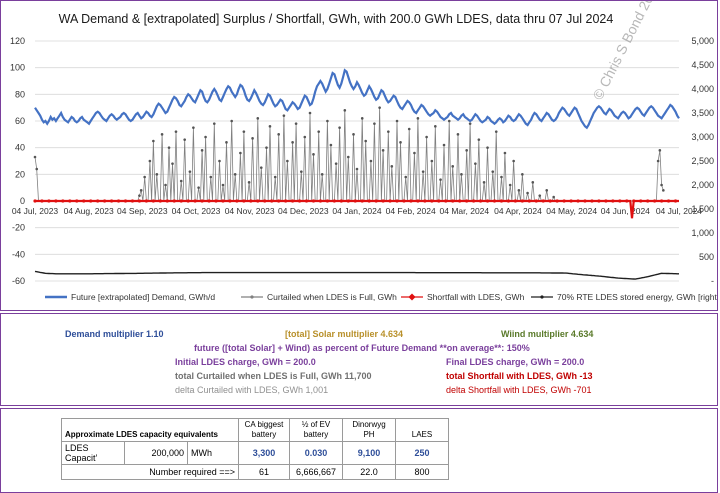 This screenshot has height=493, width=720. What do you see at coordinates (702, 137) in the screenshot?
I see `right-tick-label: 3,000` at bounding box center [702, 137].